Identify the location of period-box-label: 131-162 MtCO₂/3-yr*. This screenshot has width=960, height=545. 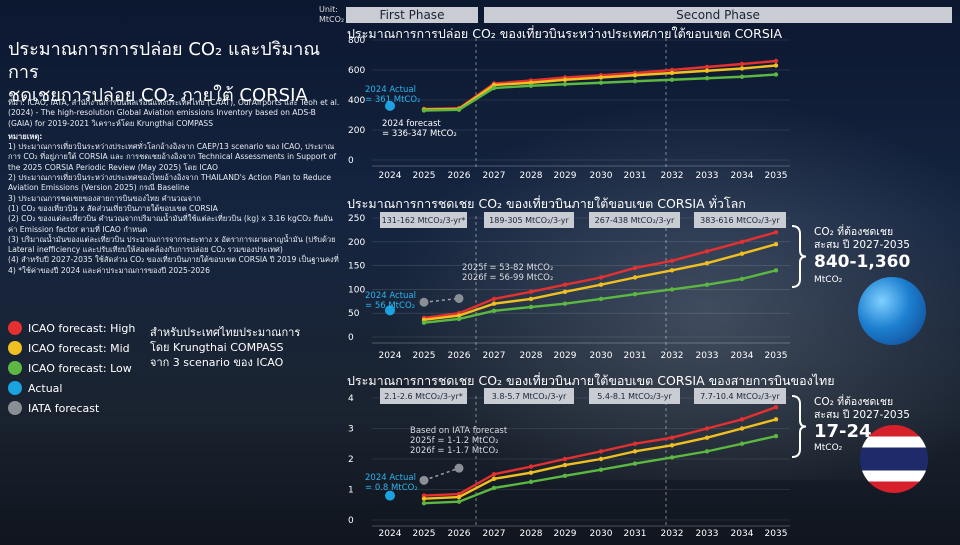
(424, 220).